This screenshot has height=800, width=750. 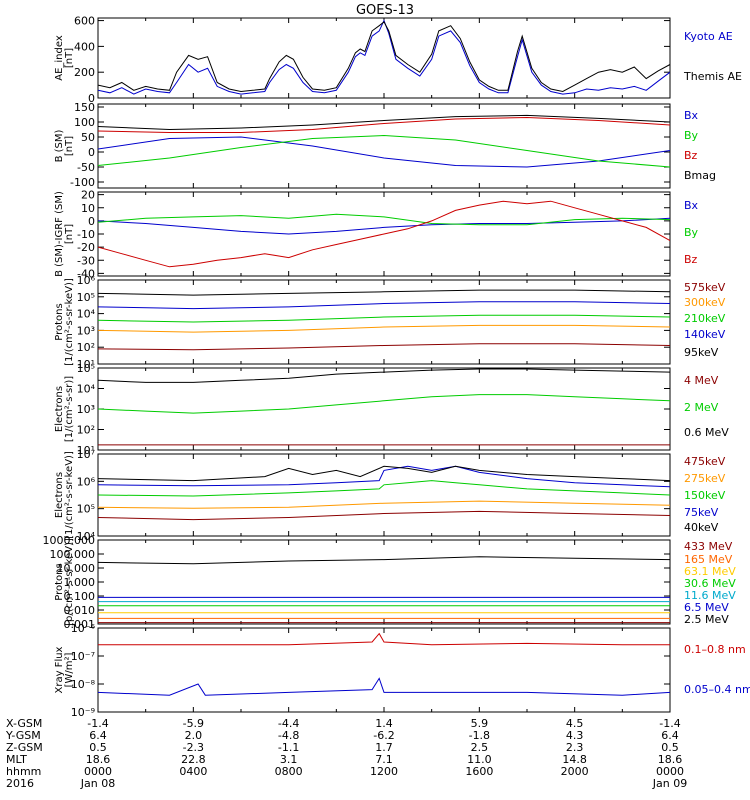 What do you see at coordinates (705, 302) in the screenshot?
I see `legend-entry: 300keV` at bounding box center [705, 302].